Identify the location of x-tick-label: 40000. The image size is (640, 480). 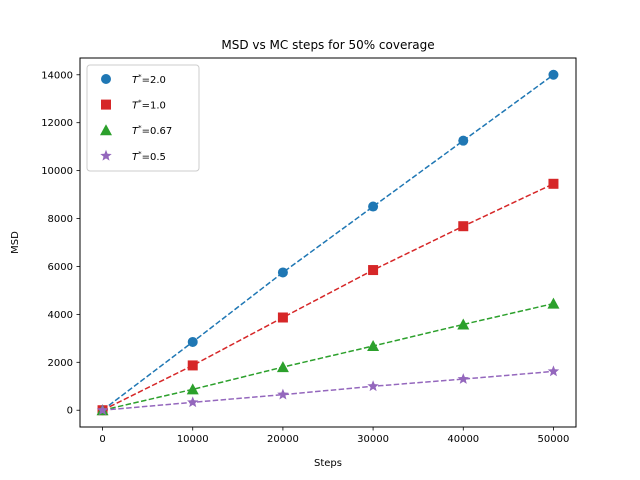
(463, 439).